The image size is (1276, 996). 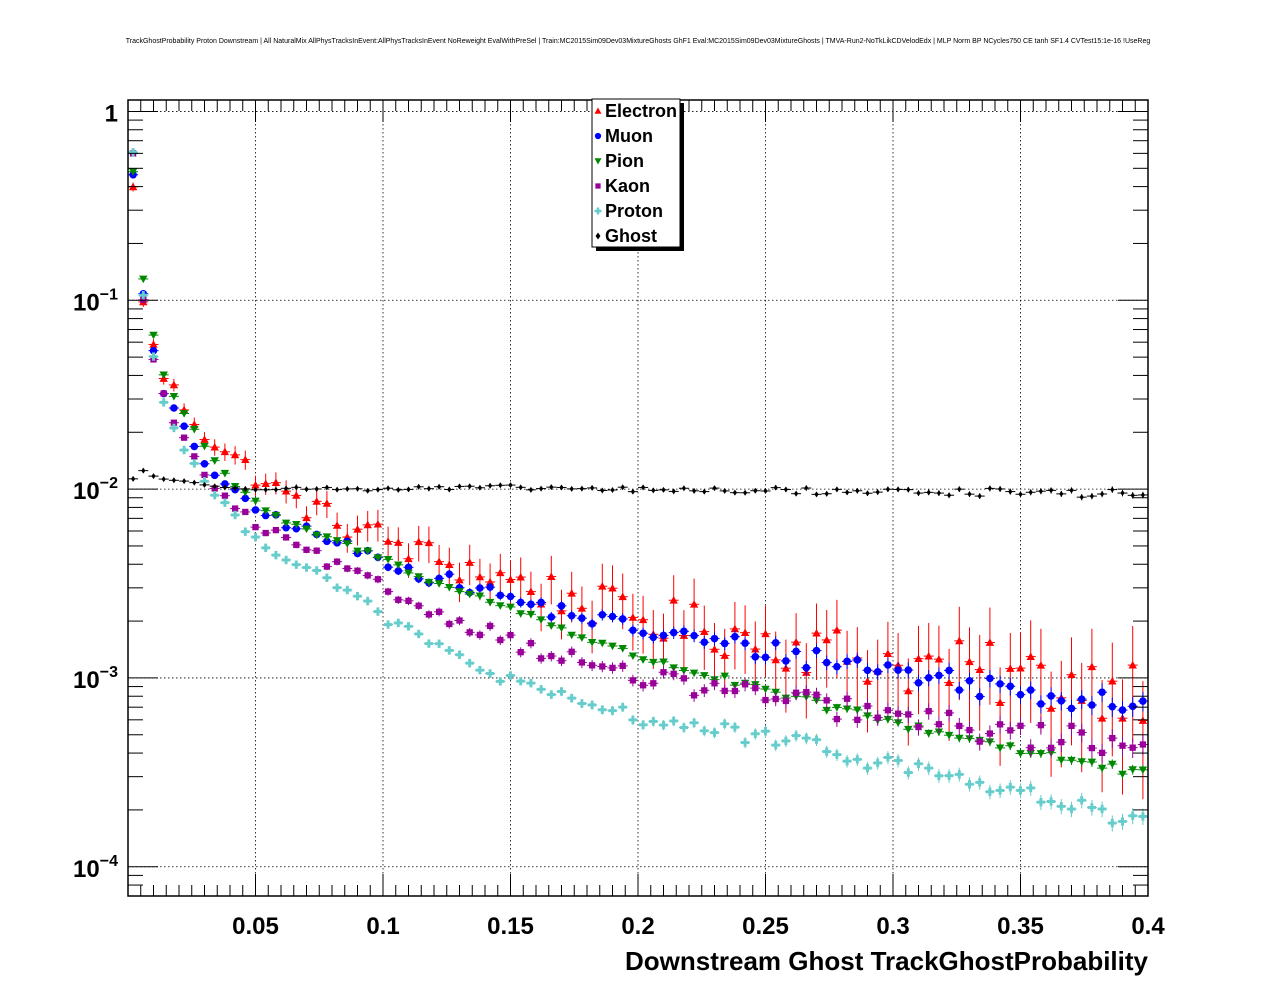 What do you see at coordinates (765, 926) in the screenshot?
I see `x-tick-label: 0.25` at bounding box center [765, 926].